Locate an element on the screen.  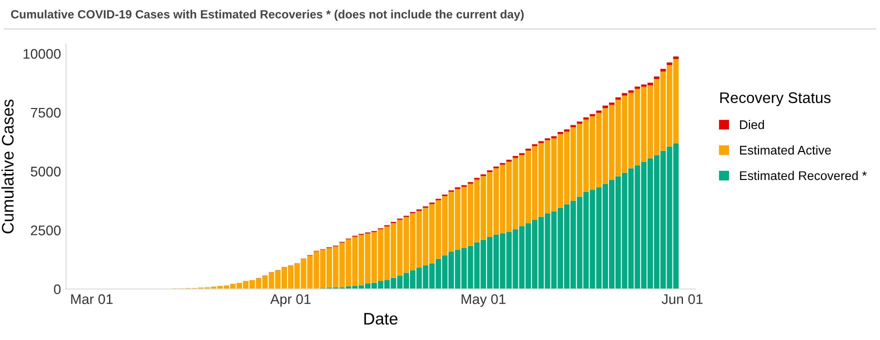
x-tick-label: Apr 01 is located at coordinates (290, 300).